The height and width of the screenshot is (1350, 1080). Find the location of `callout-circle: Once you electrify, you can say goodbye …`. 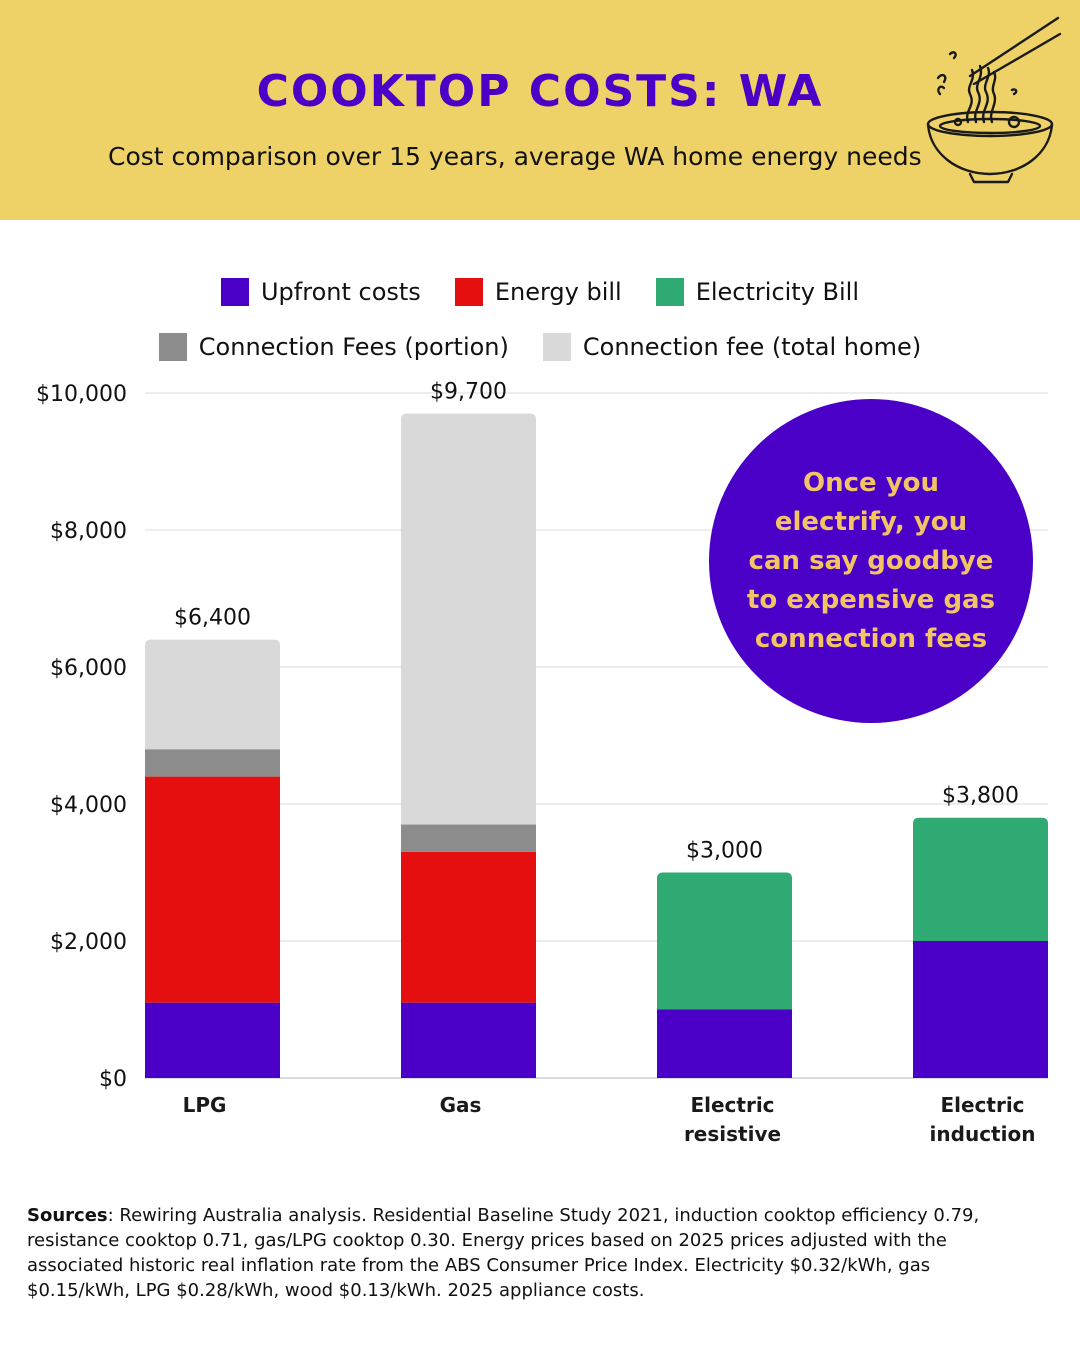

callout-circle: Once you electrify, you can say goodbye … is located at coordinates (871, 561).